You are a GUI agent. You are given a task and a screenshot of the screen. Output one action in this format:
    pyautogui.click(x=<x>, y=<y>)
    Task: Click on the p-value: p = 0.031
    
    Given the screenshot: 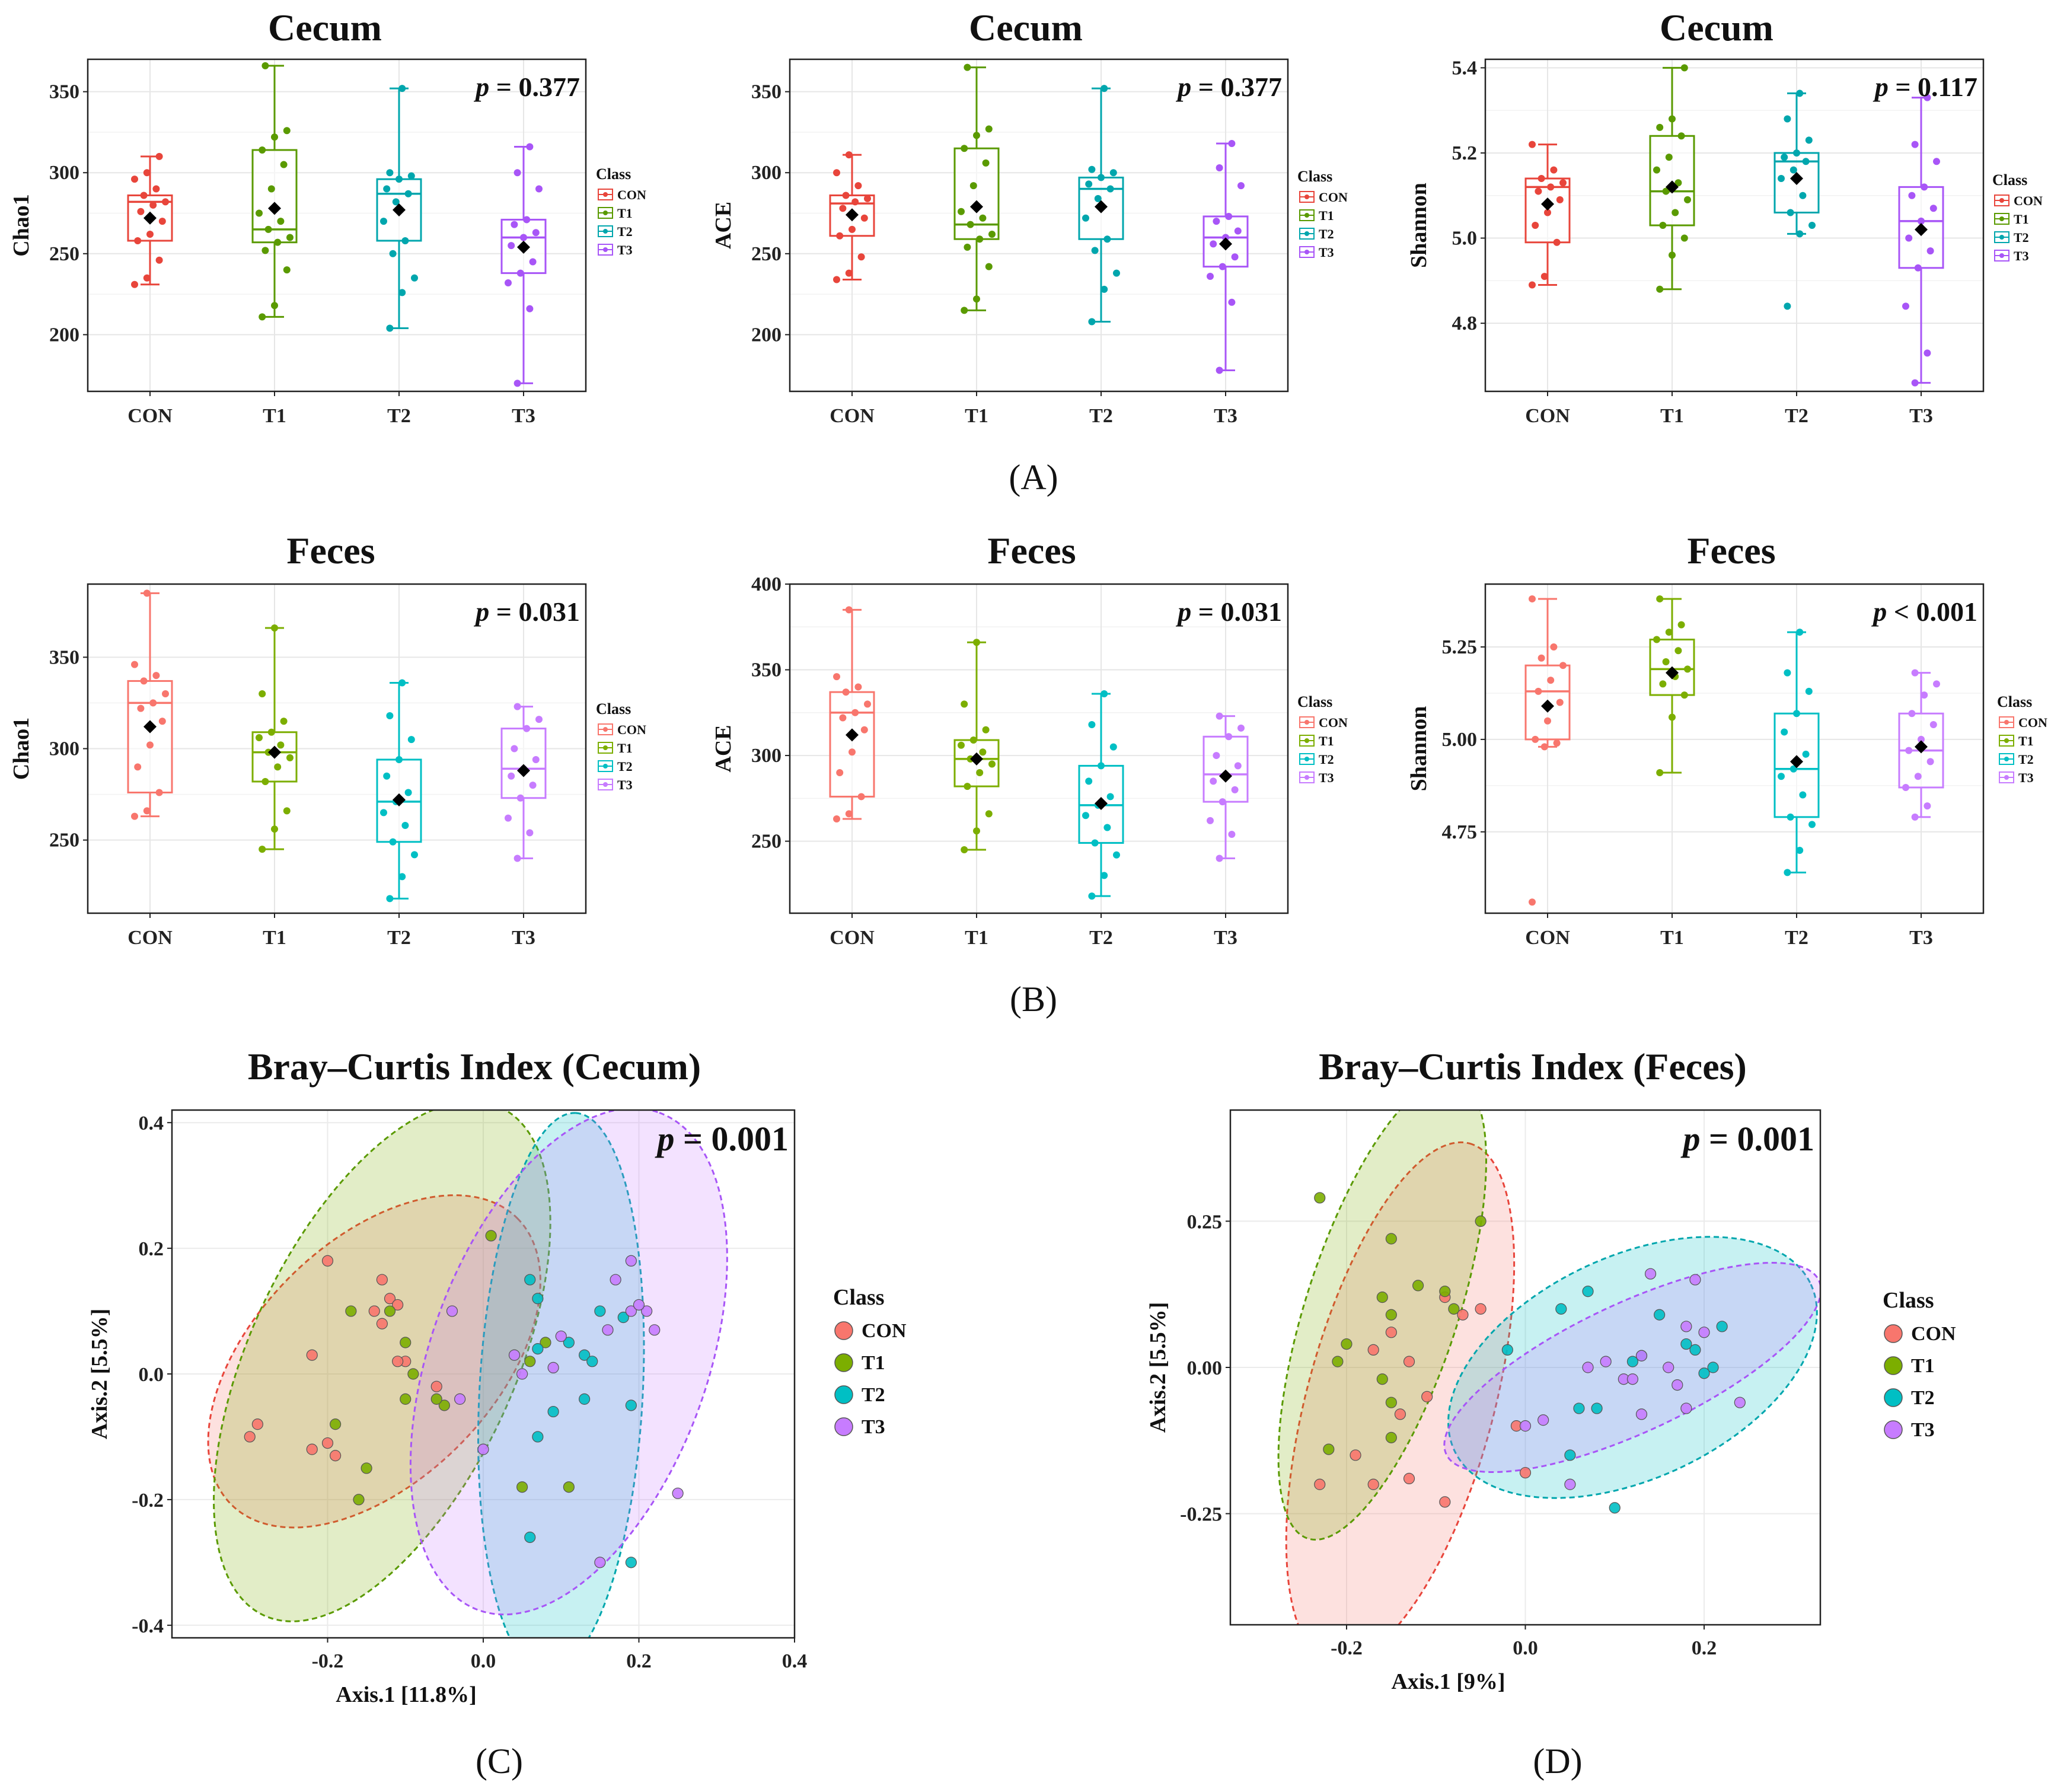 What is the action you would take?
    pyautogui.click(x=526, y=612)
    